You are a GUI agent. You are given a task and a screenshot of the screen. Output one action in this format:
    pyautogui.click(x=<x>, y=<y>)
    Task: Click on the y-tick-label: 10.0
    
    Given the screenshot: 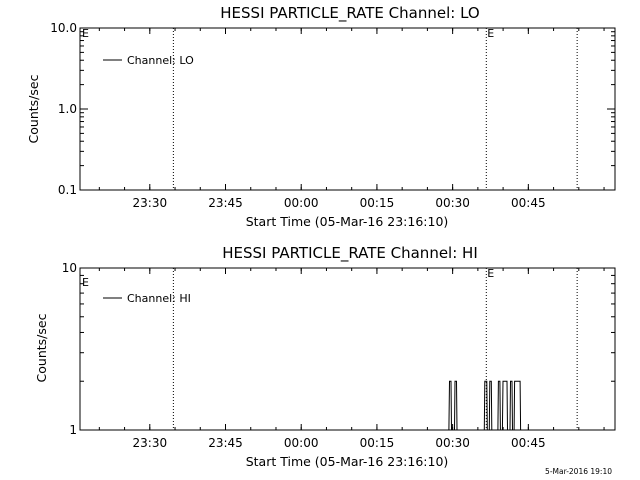 What is the action you would take?
    pyautogui.click(x=63, y=28)
    